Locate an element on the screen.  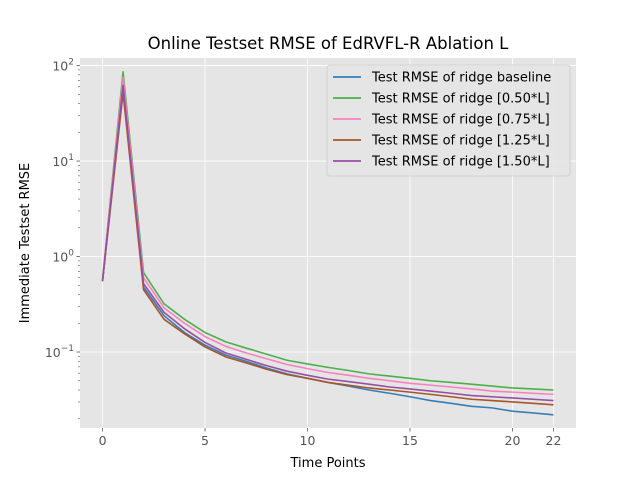
y-tick-label: 10⁰ is located at coordinates (63, 257).